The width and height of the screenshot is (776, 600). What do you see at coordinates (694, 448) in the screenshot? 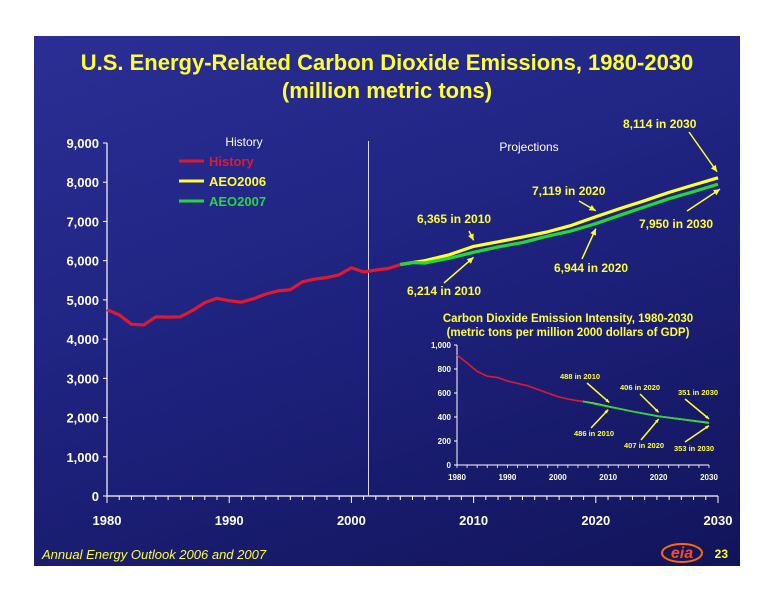
I see `inset-annotation-label: 353 in 2030` at bounding box center [694, 448].